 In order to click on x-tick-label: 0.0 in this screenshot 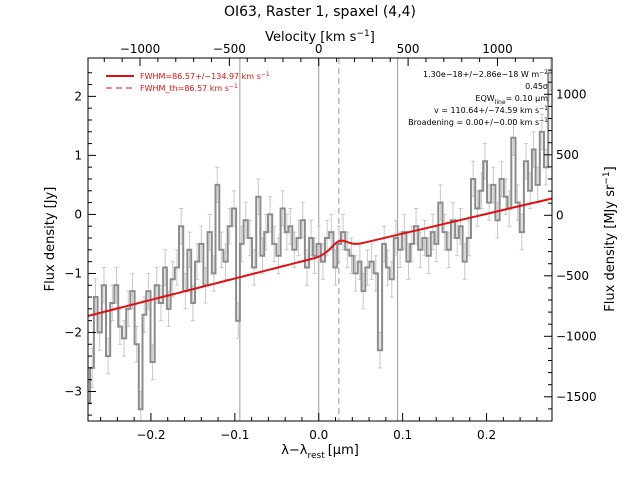, I will do `click(318, 435)`.